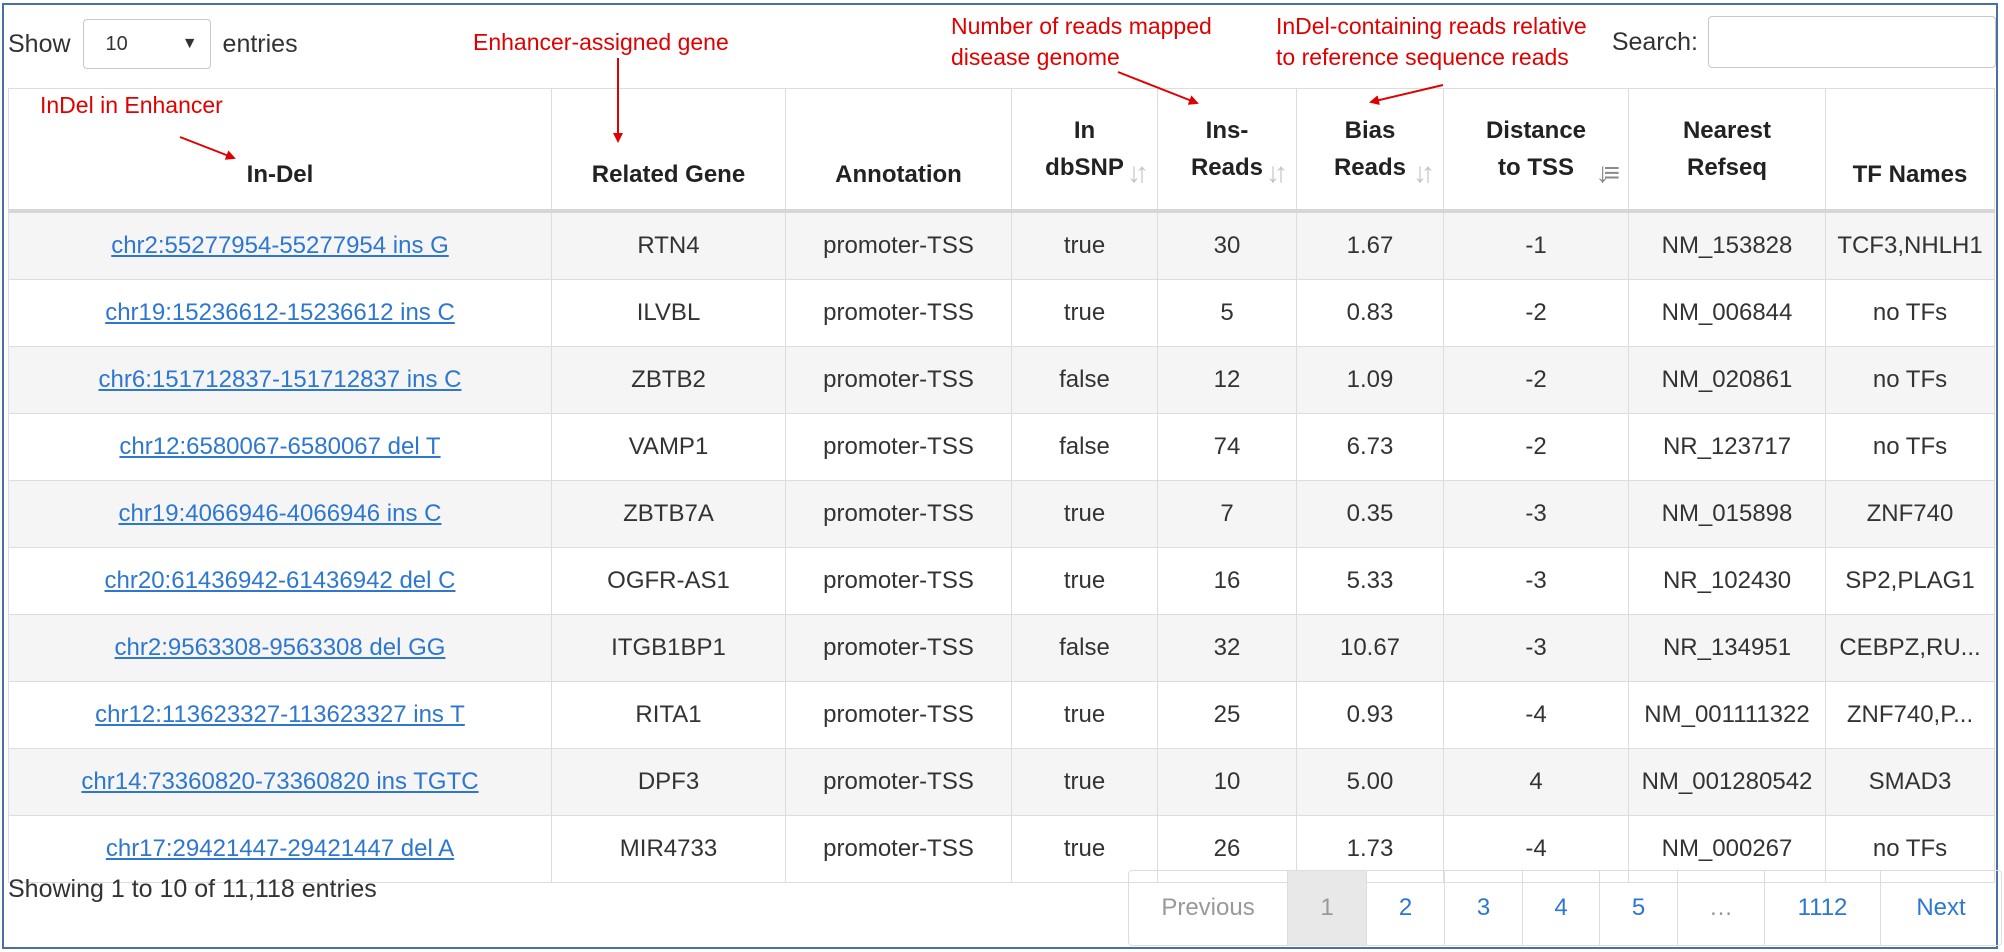  I want to click on search-input, so click(1852, 42).